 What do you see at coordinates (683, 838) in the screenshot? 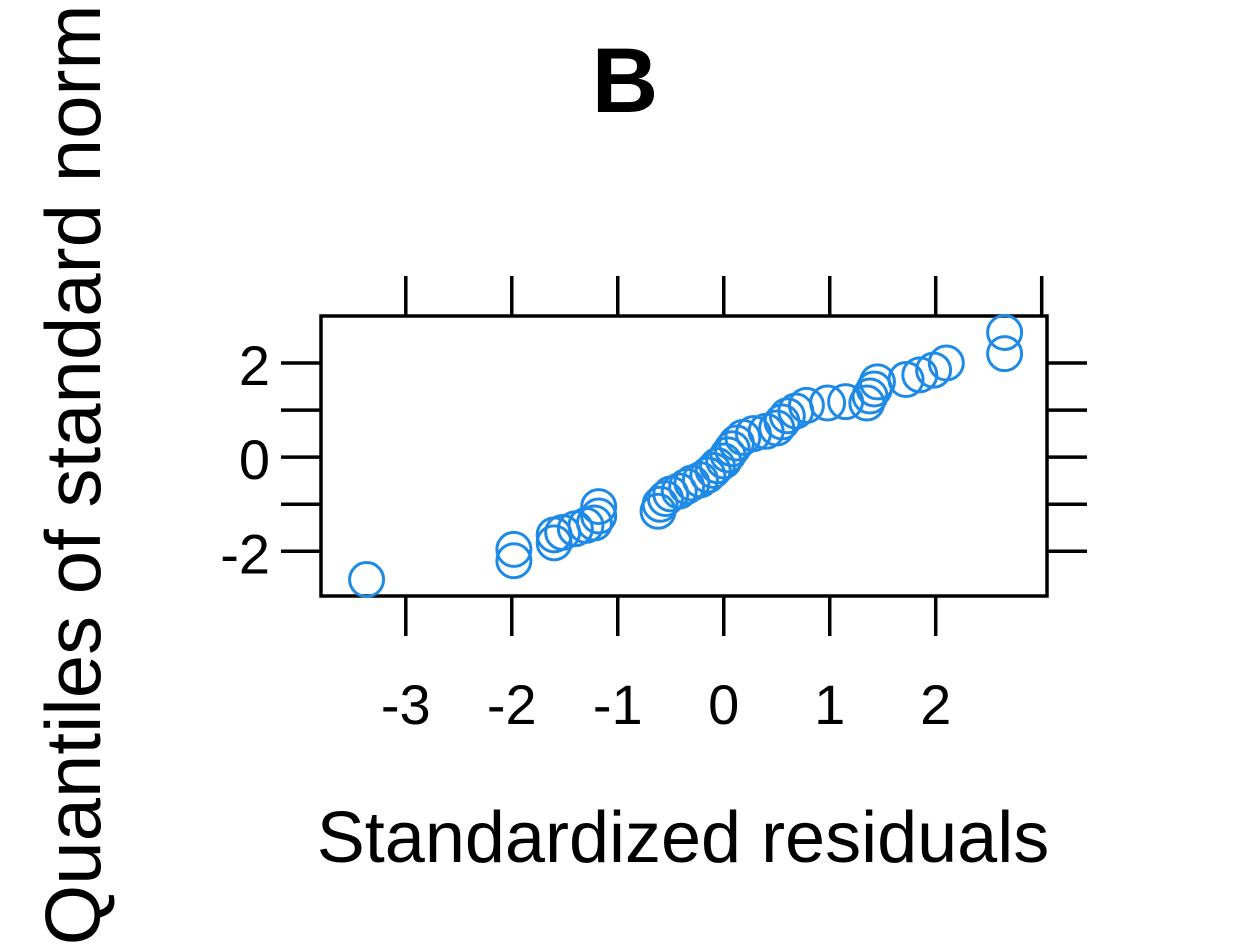
I see `x-axis-label: Standardized residuals` at bounding box center [683, 838].